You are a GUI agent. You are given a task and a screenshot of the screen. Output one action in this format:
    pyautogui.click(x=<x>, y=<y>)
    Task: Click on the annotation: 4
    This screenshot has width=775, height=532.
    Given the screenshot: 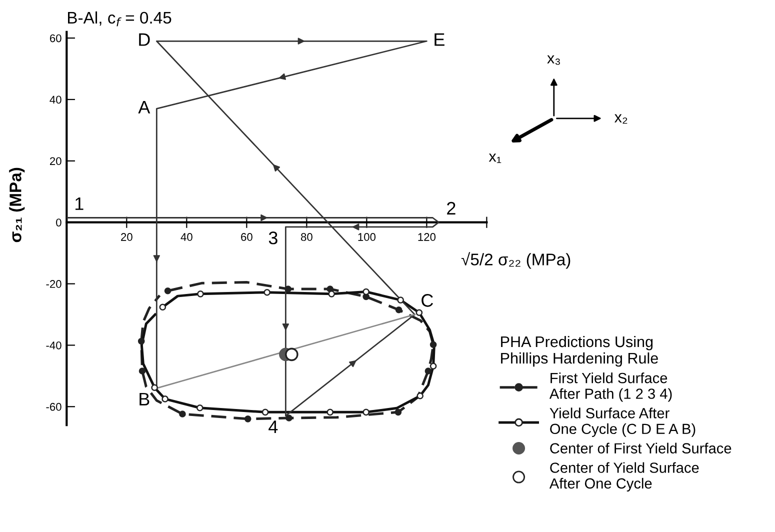 What is the action you would take?
    pyautogui.click(x=273, y=427)
    